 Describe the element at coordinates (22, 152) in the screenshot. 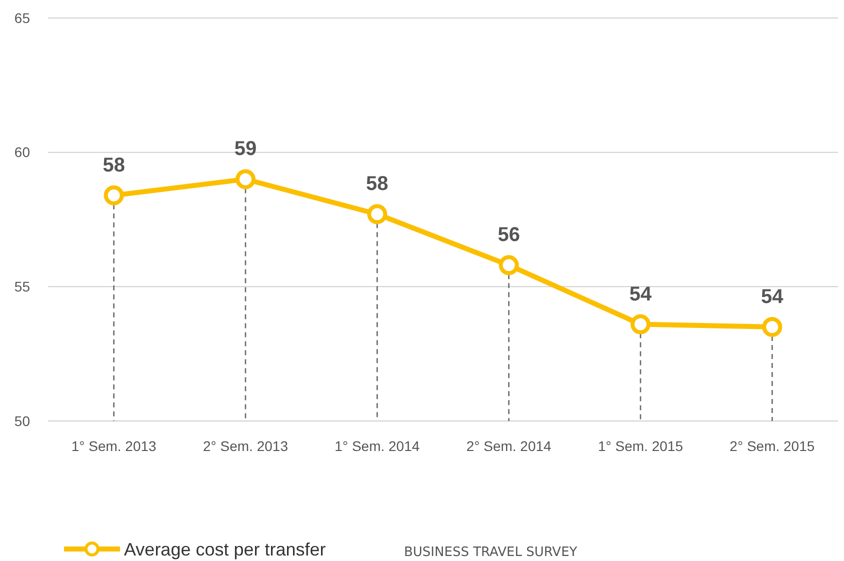

I see `y-tick-label: 60` at that location.